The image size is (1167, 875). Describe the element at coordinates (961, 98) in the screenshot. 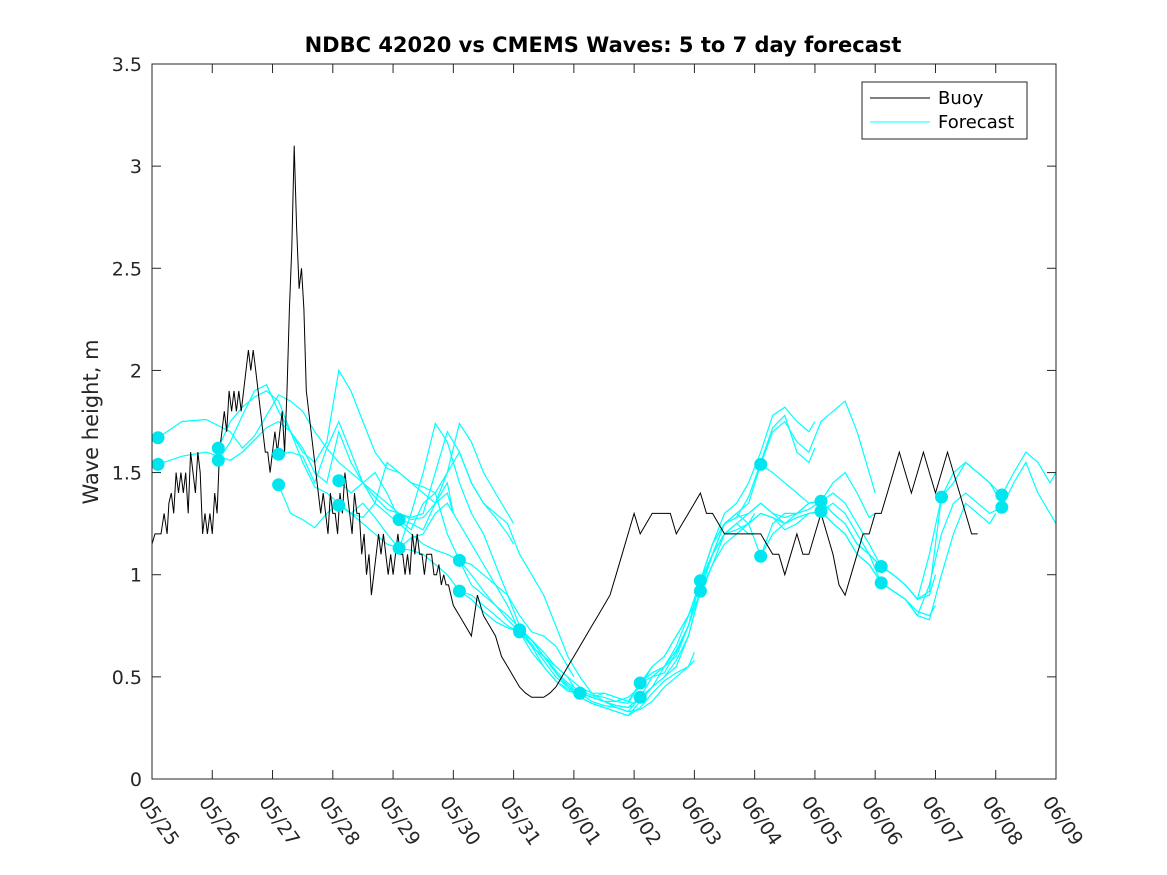

I see `legend-buoy-label: Buoy` at that location.